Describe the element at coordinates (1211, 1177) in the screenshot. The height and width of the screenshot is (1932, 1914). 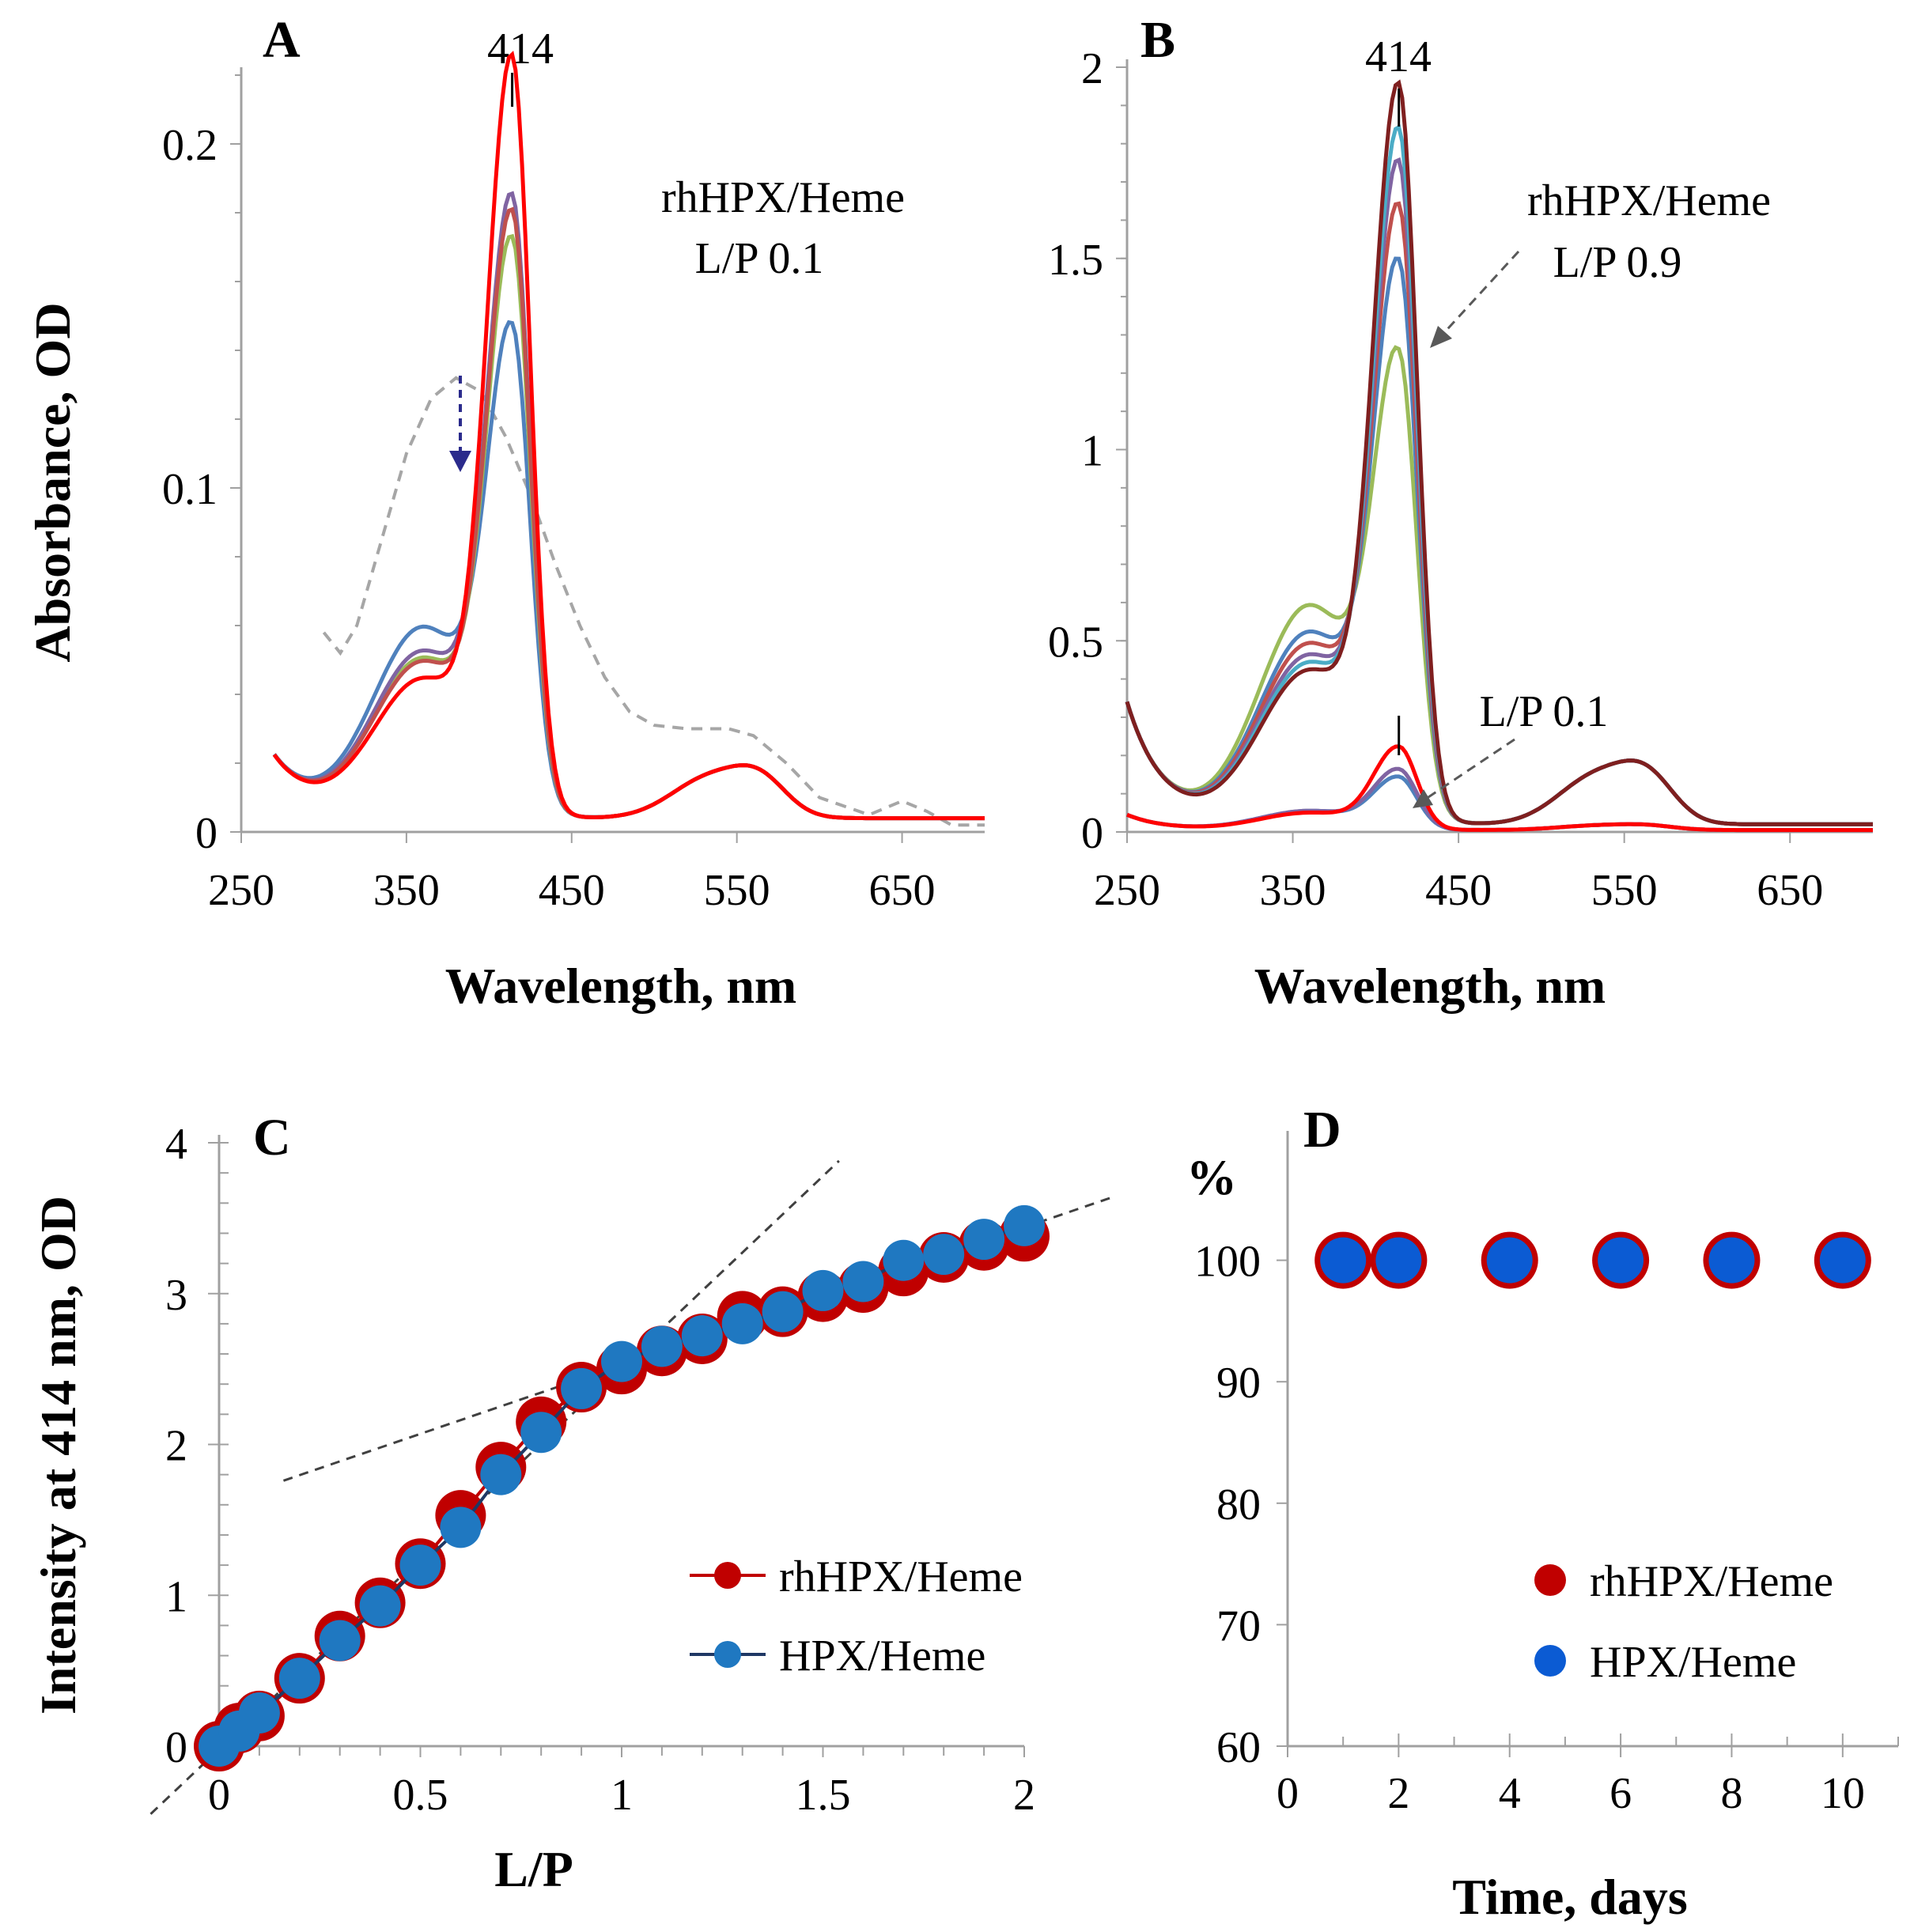
I see `panel-d-y-axis-title: %` at that location.